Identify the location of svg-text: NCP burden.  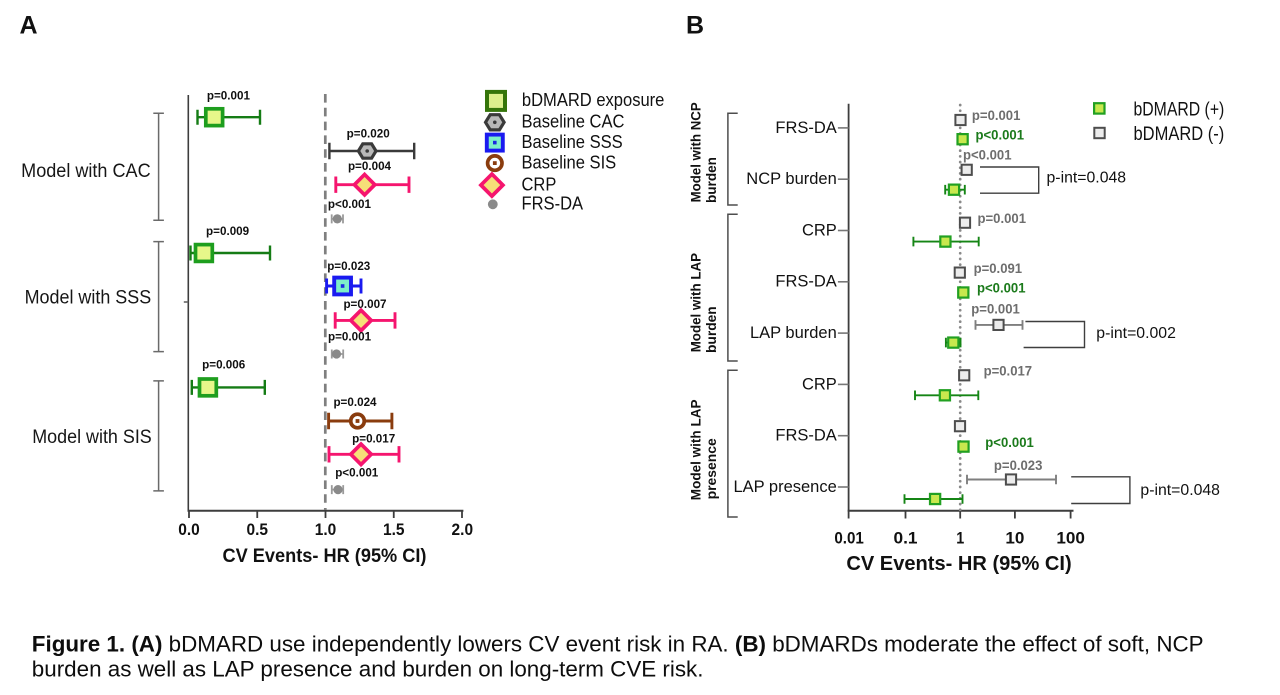
(791, 179).